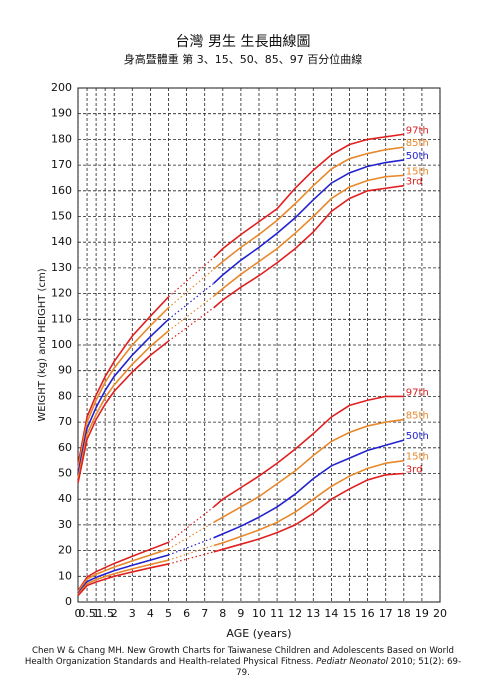 This screenshot has height=698, width=486. What do you see at coordinates (65, 524) in the screenshot?
I see `y-tick-label: 30` at bounding box center [65, 524].